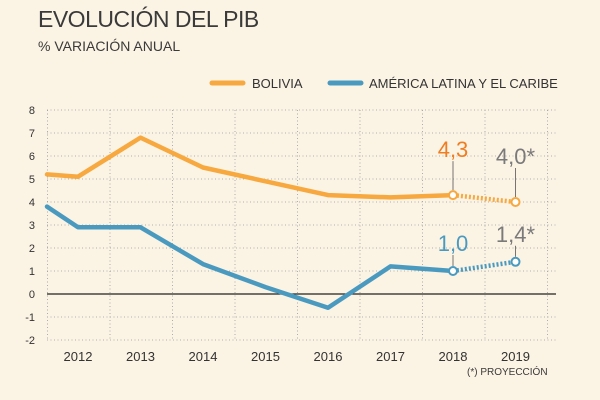 The image size is (600, 400). I want to click on legend-label: AMÉRICA LATINA Y EL CARIBE, so click(463, 83).